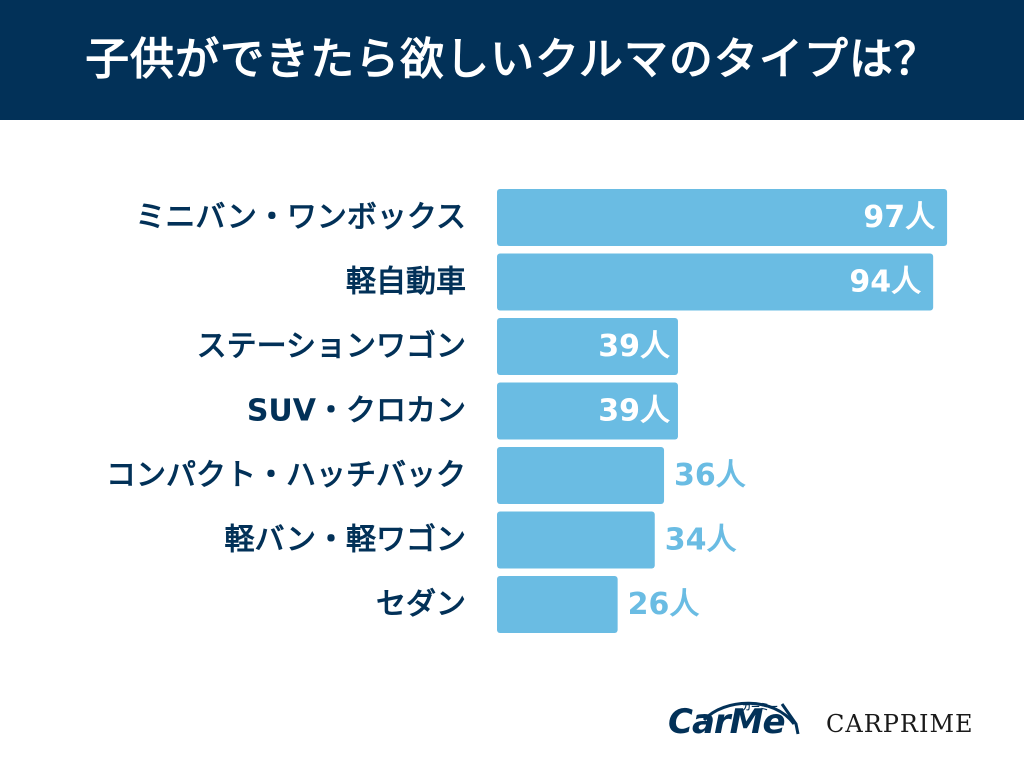 This screenshot has height=768, width=1024. Describe the element at coordinates (300, 217) in the screenshot. I see `category-label: ミニバン・ワンボックス` at that location.